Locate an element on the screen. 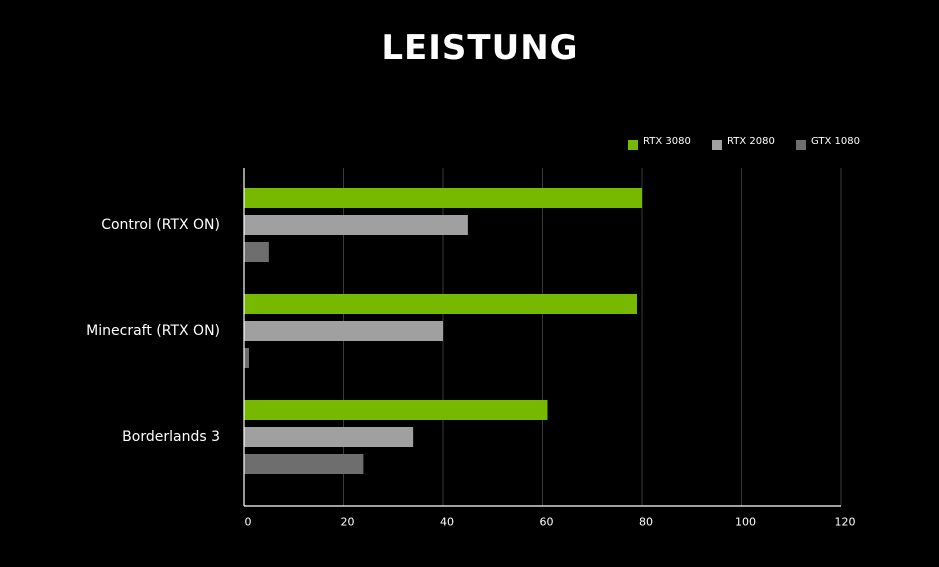 This screenshot has width=939, height=567. category-label: Borderlands 3 is located at coordinates (171, 437).